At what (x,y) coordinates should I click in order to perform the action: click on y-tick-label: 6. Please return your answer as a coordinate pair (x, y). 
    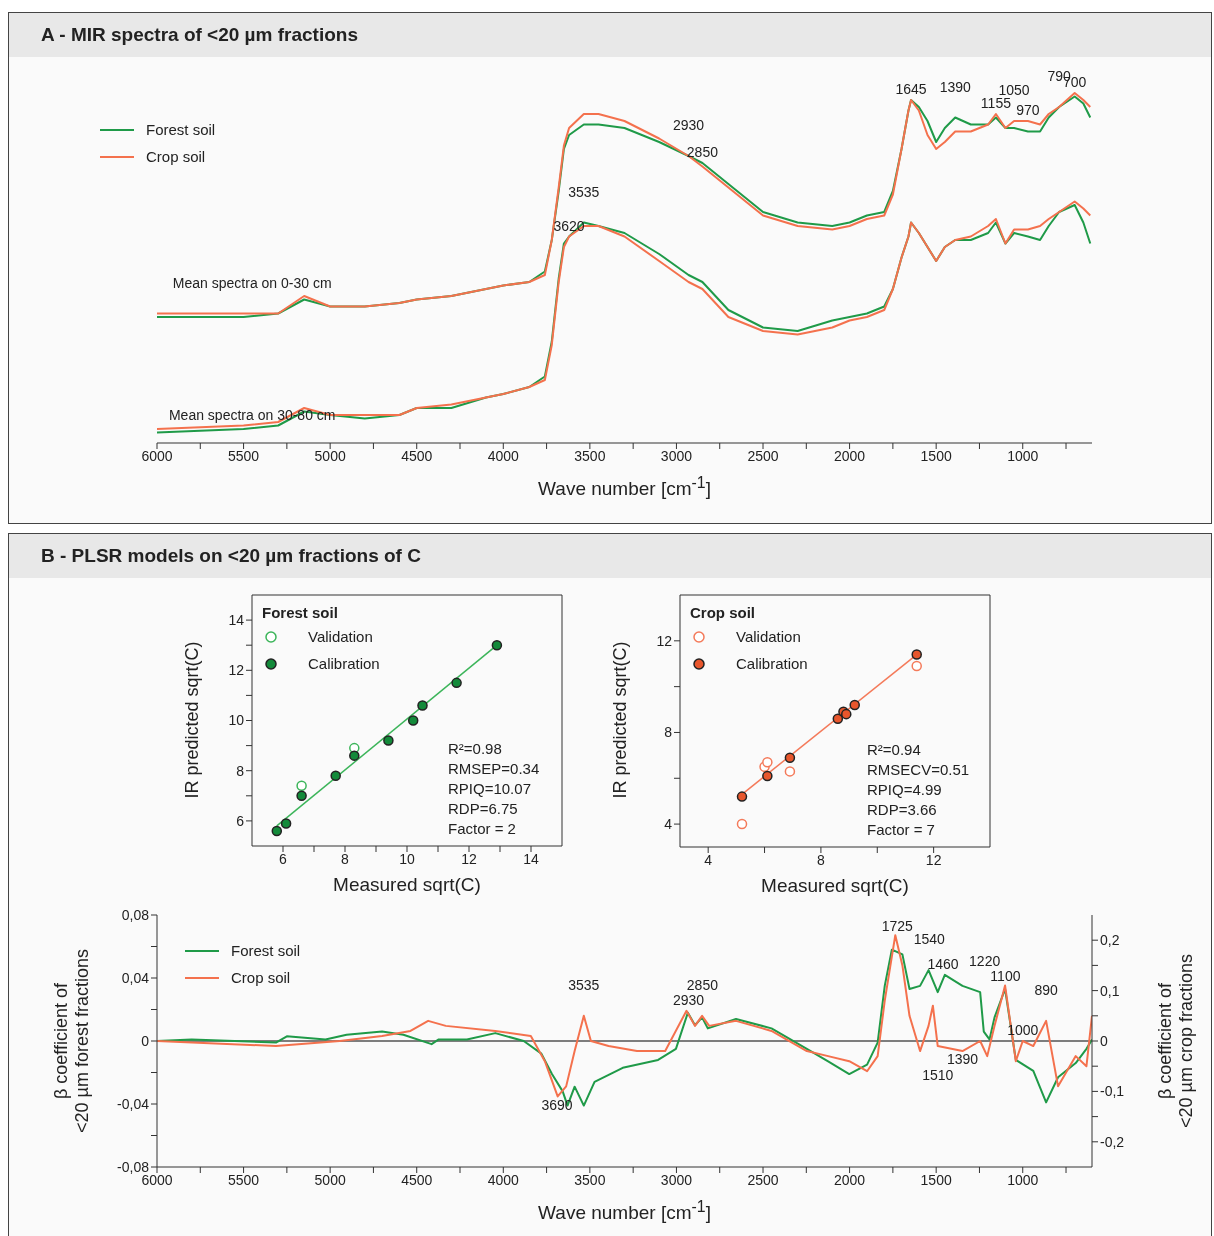
    Looking at the image, I should click on (240, 820).